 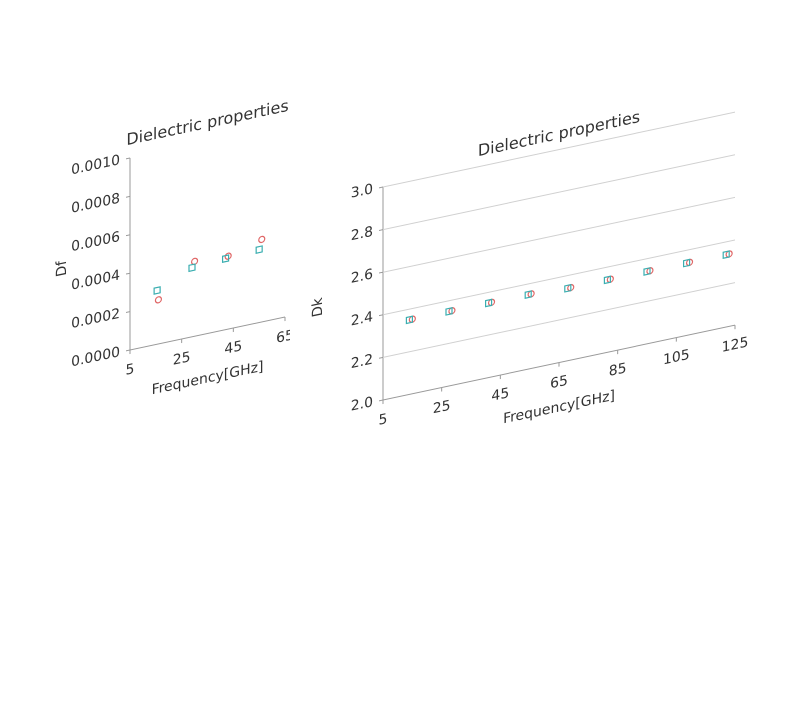 I want to click on y-tick-label: 0.0010, so click(x=95, y=165).